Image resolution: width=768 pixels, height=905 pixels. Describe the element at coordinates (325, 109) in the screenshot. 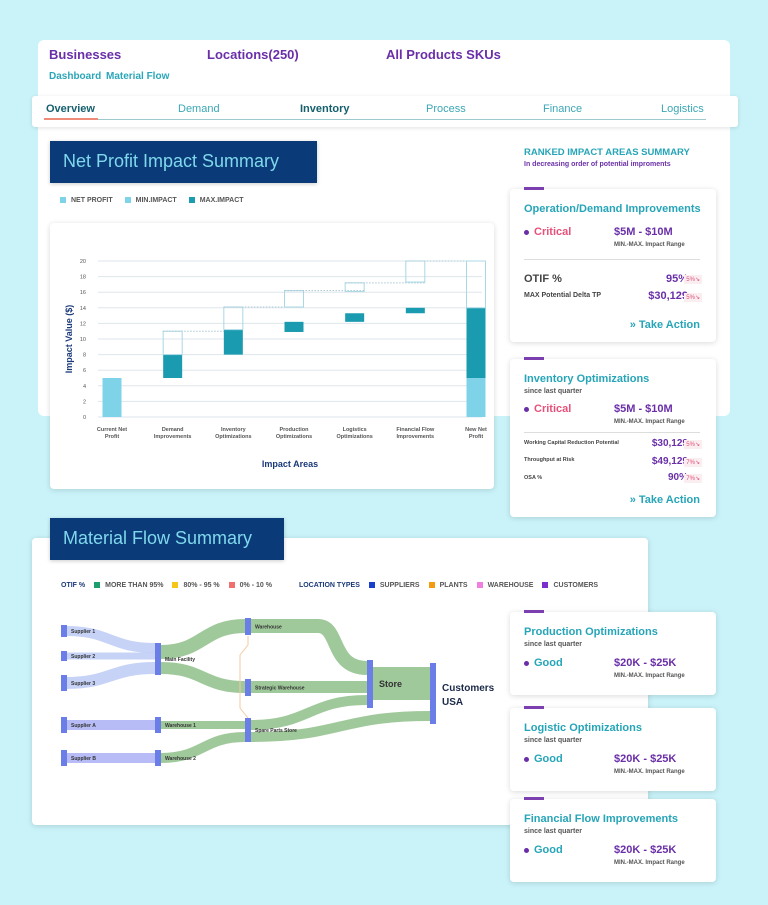

I see `tab-inventory: Inventory` at that location.